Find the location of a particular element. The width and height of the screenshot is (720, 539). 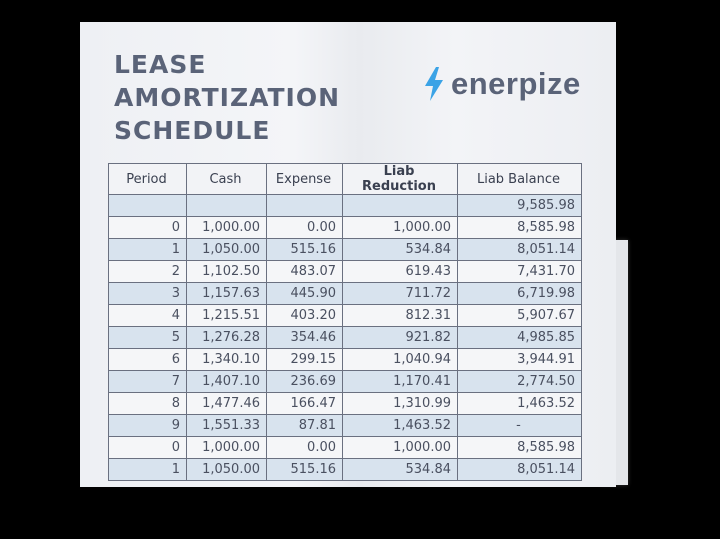

cell-cash: 1,340.10 is located at coordinates (226, 359).